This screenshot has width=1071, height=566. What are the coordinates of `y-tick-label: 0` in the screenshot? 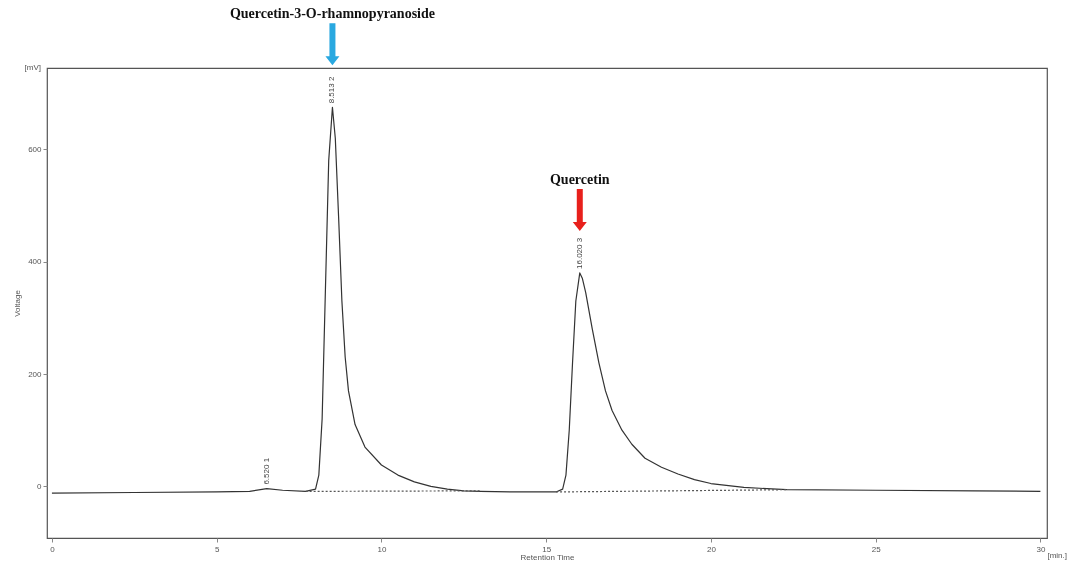 It's located at (40, 486).